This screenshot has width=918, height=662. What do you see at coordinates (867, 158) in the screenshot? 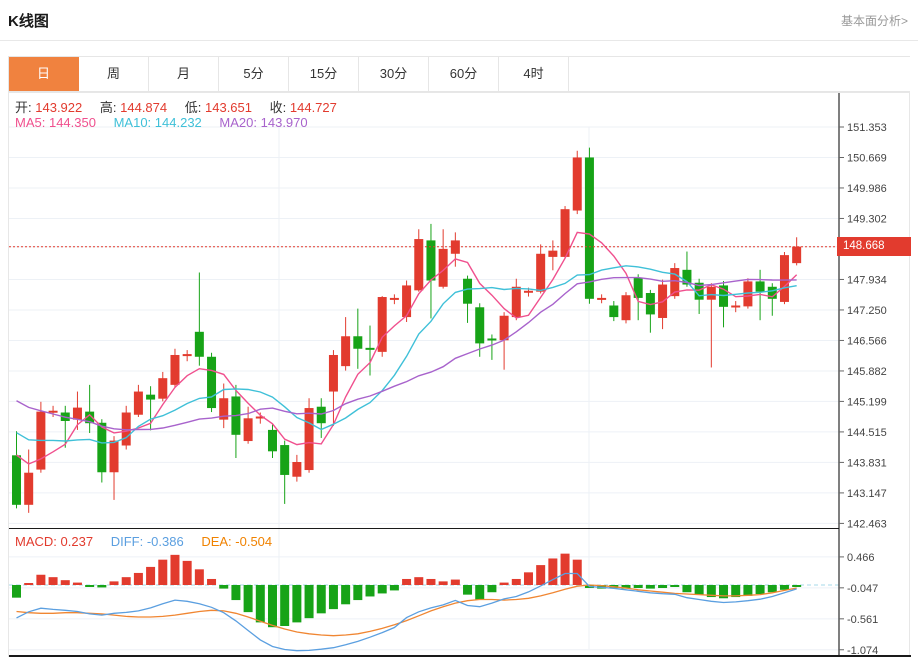
I see `svg-text: 150.669` at bounding box center [867, 158].